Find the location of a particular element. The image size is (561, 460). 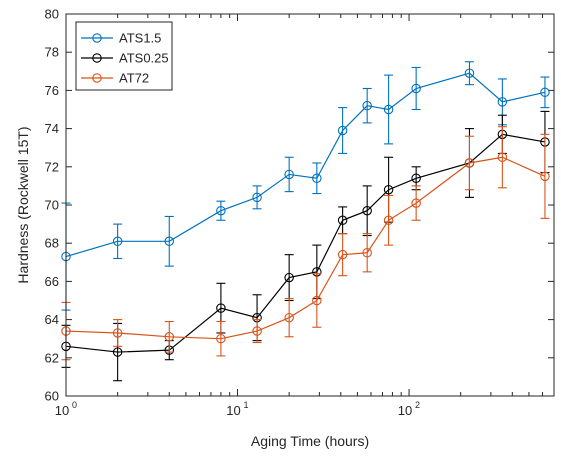

legend-label: ATS0.25 is located at coordinates (144, 58).